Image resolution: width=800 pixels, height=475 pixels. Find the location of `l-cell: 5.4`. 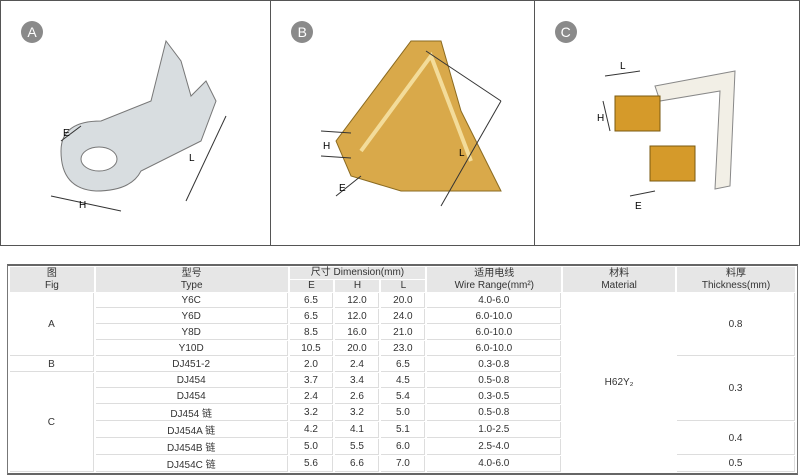

l-cell: 5.4 is located at coordinates (403, 396).